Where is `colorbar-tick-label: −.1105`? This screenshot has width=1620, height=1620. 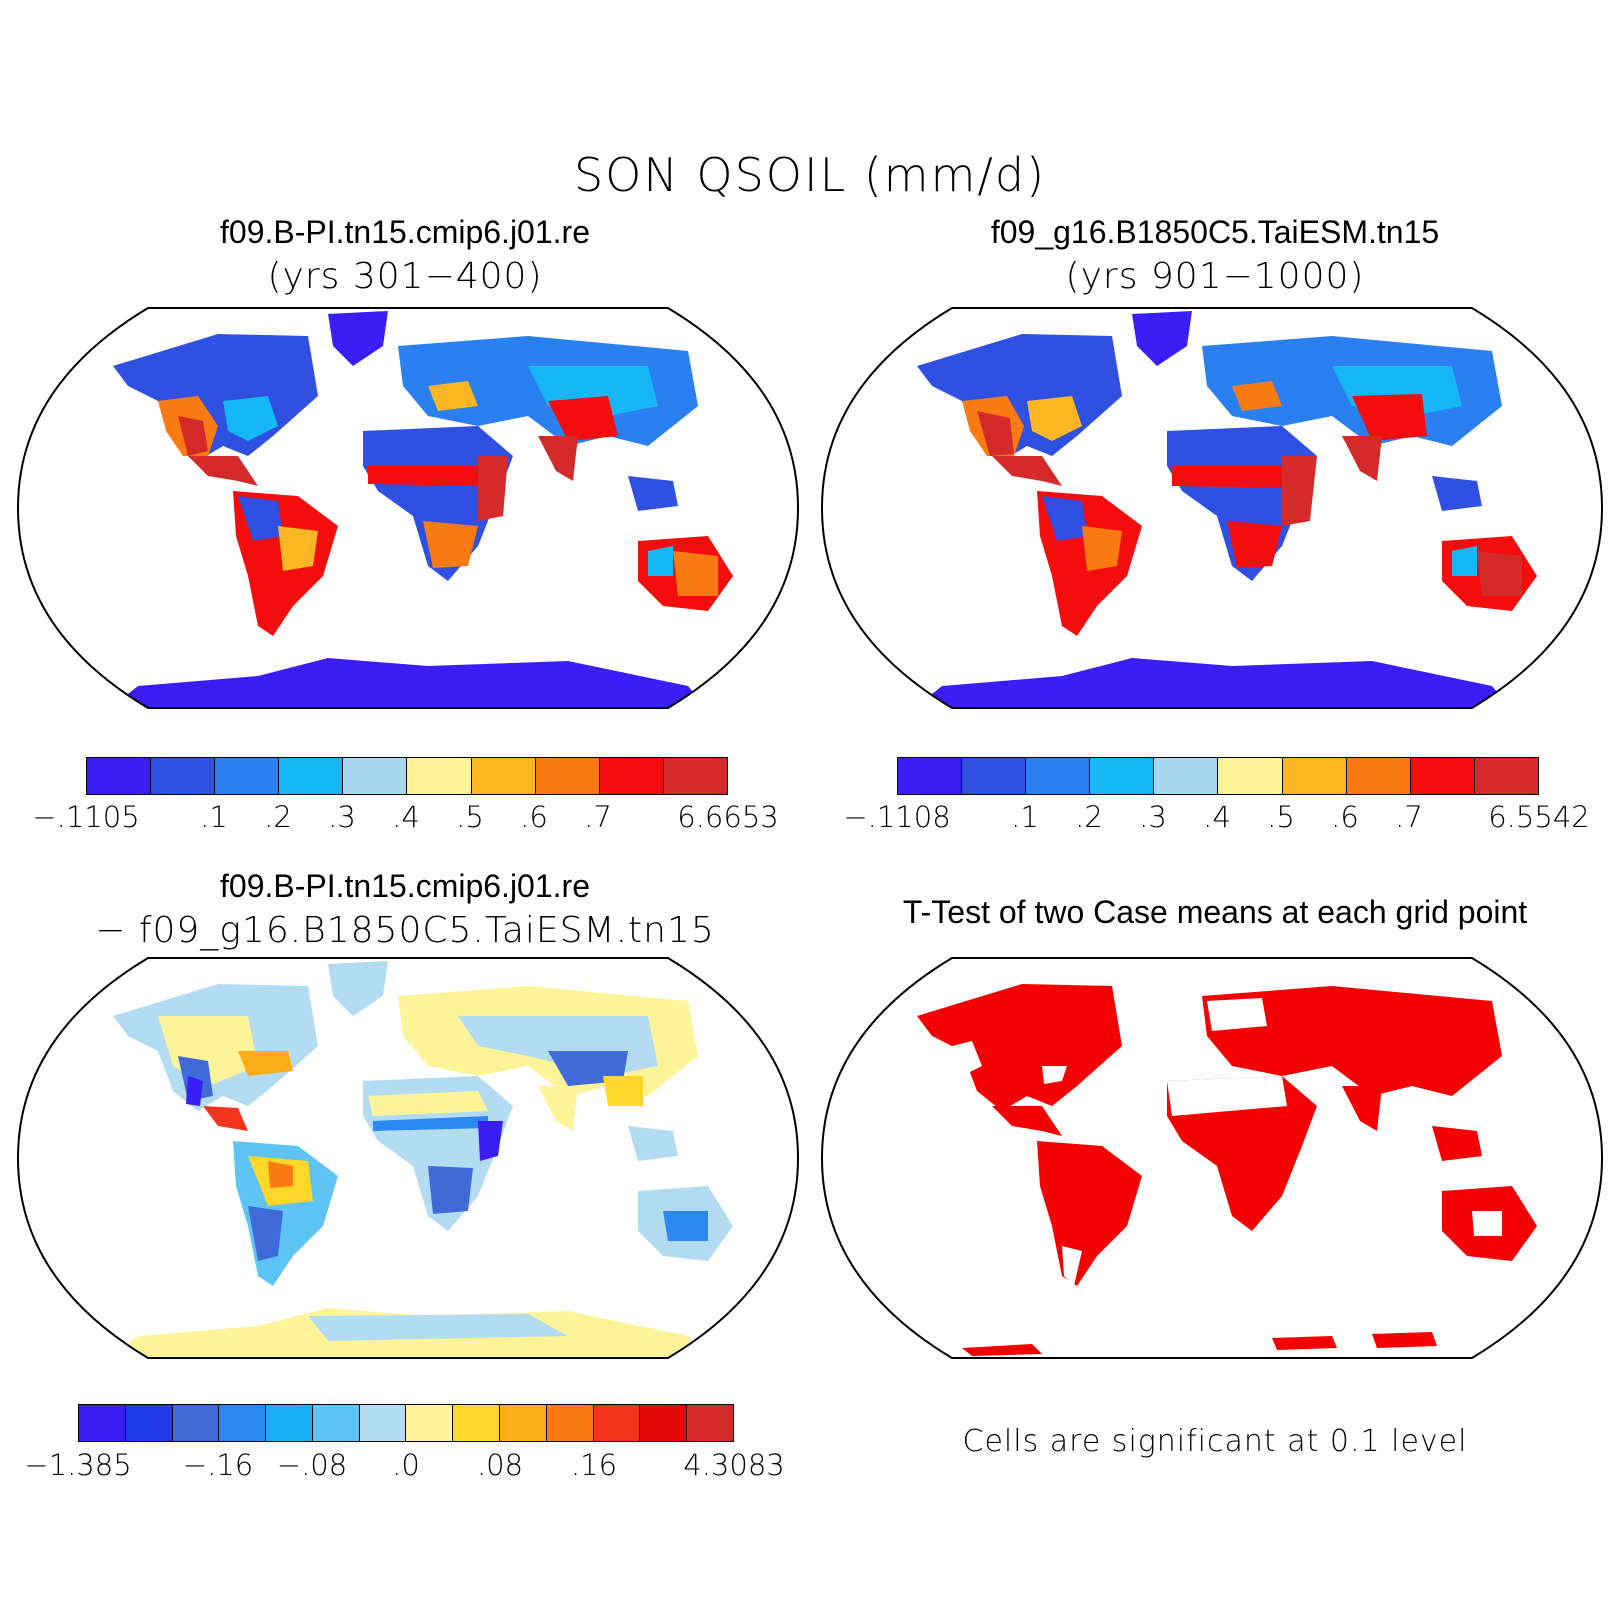 colorbar-tick-label: −.1105 is located at coordinates (86, 817).